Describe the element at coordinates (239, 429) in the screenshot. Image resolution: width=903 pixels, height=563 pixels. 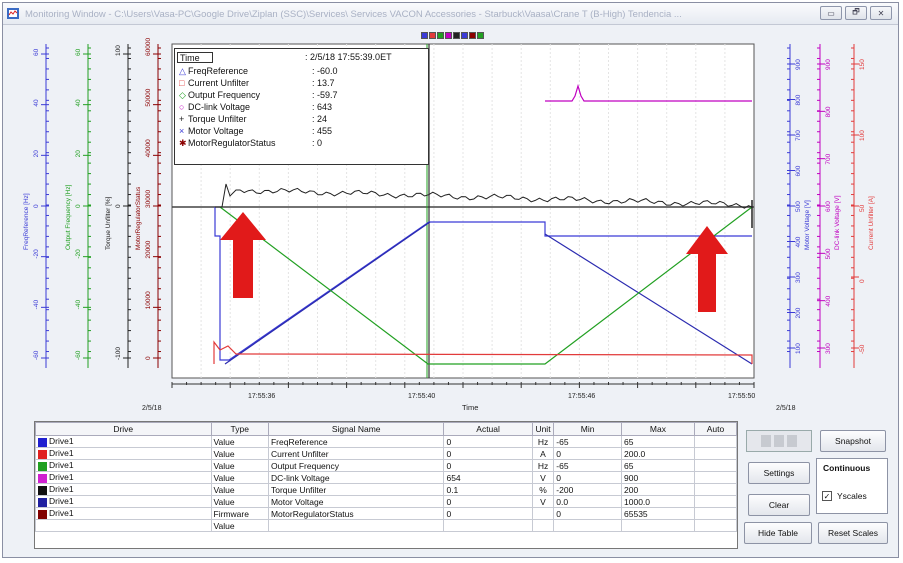
I see `column-header: Type` at that location.